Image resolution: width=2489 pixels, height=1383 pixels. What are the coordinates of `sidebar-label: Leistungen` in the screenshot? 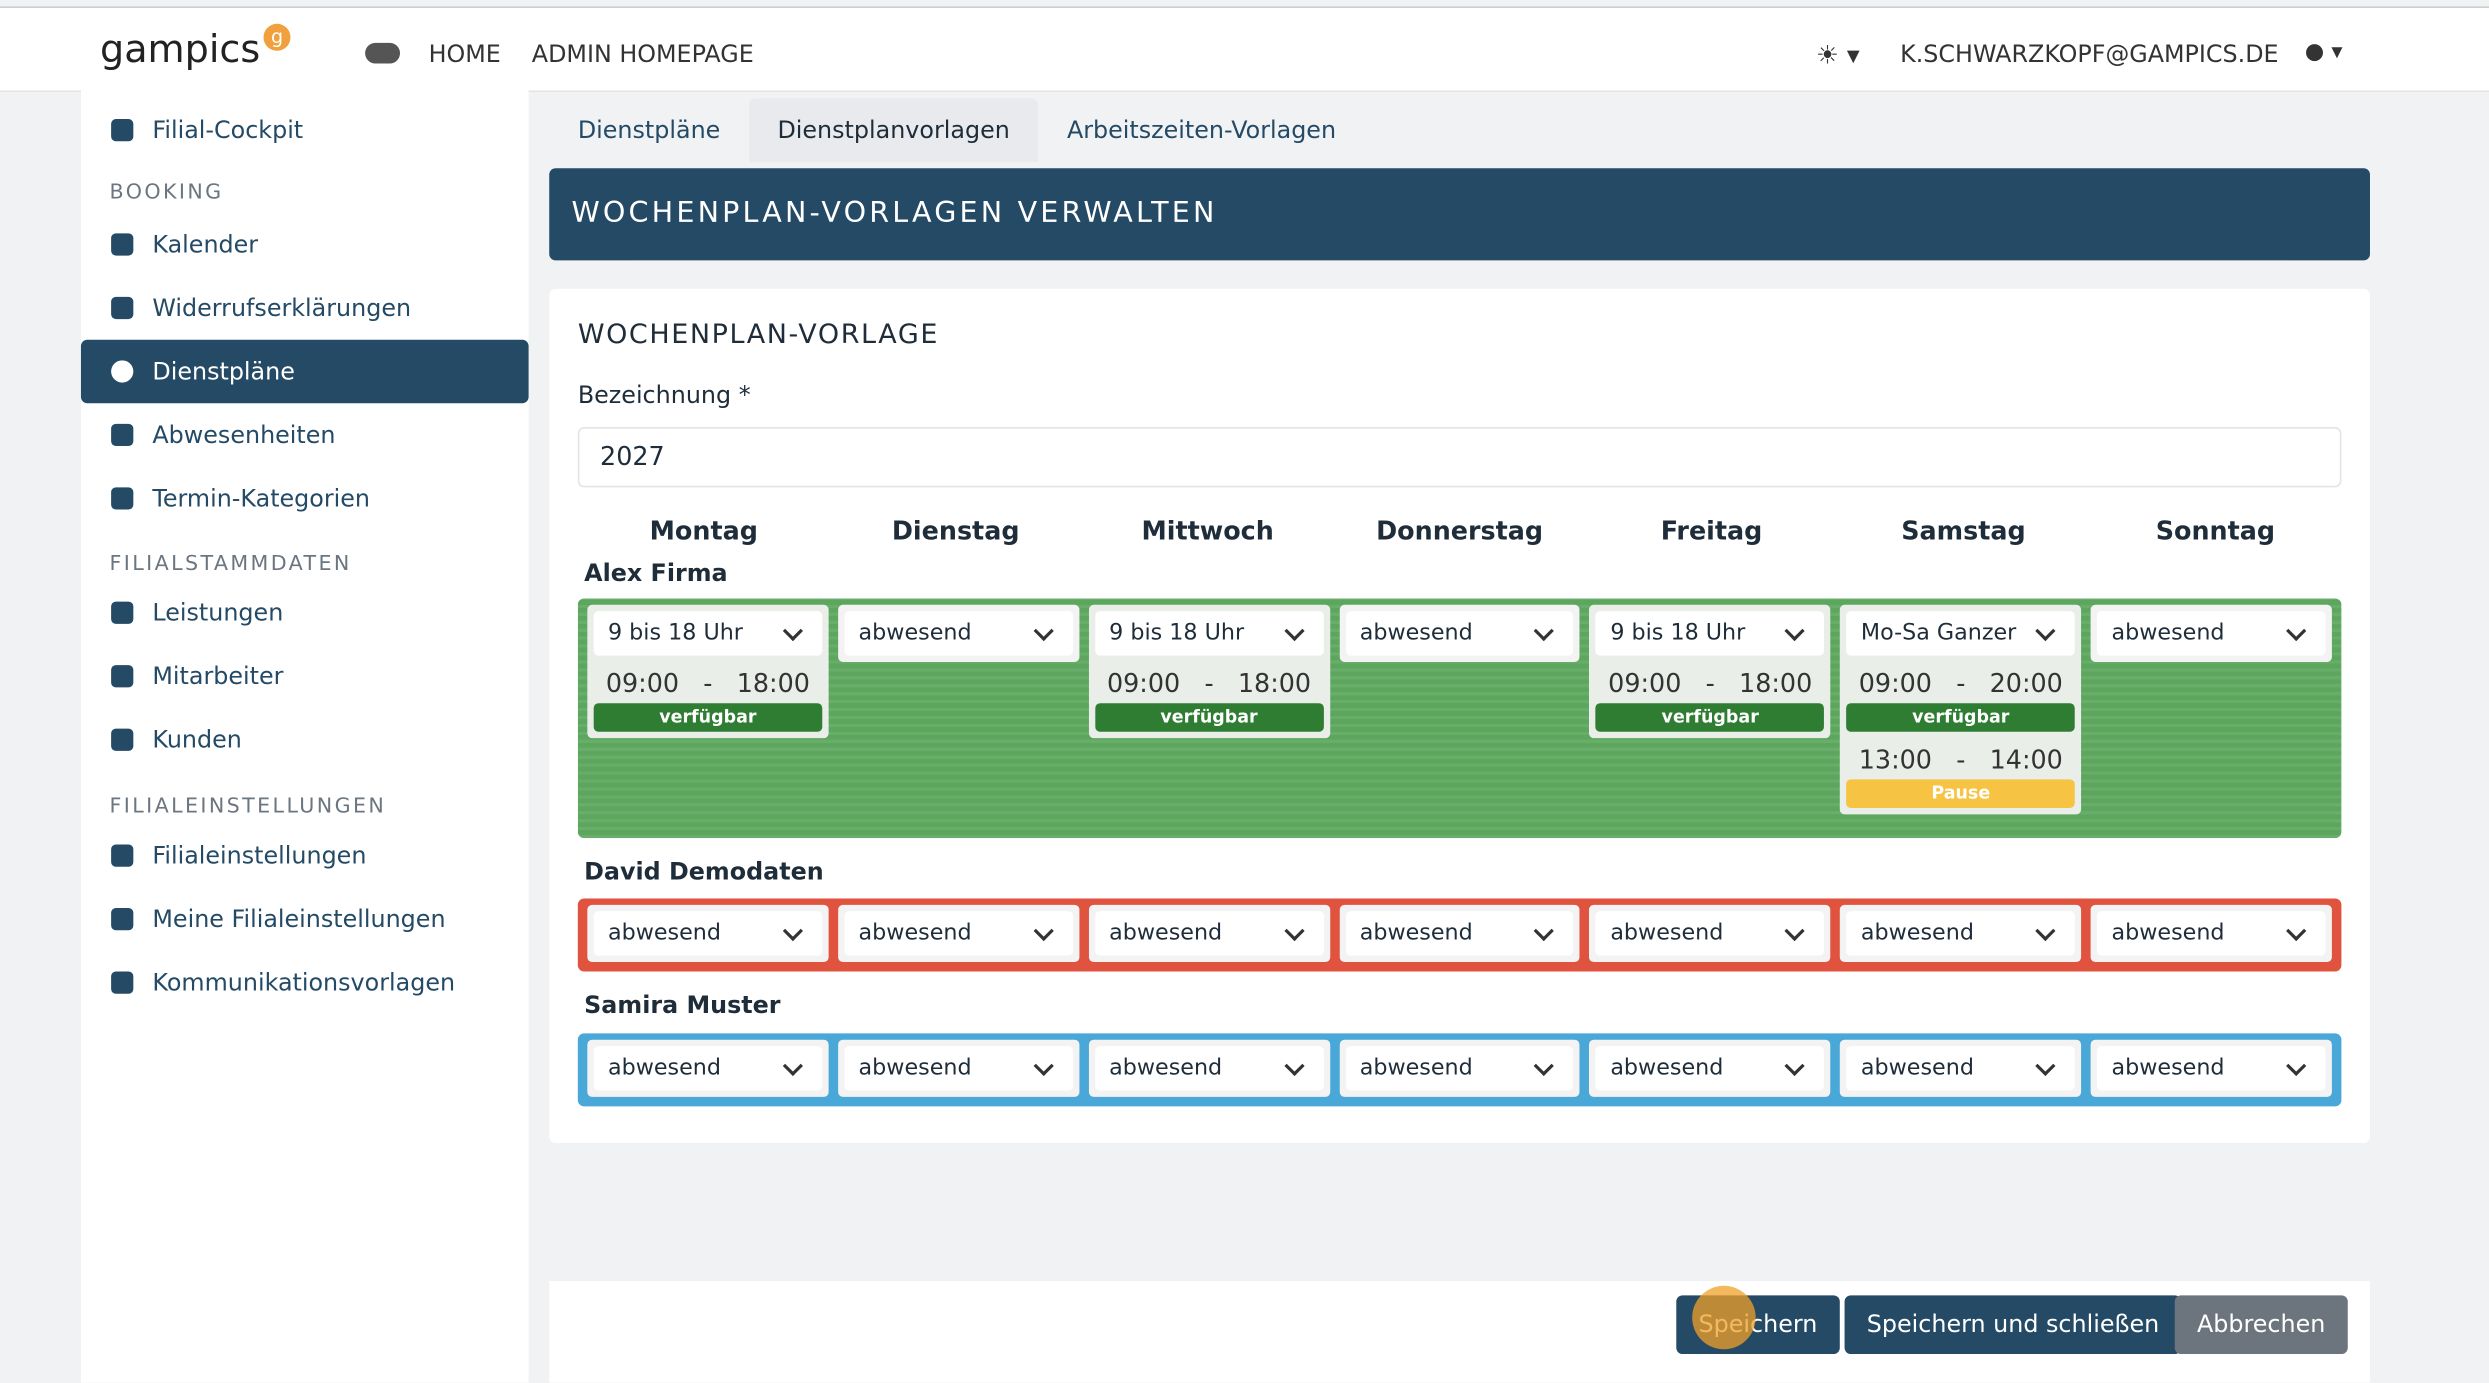 It's located at (218, 613).